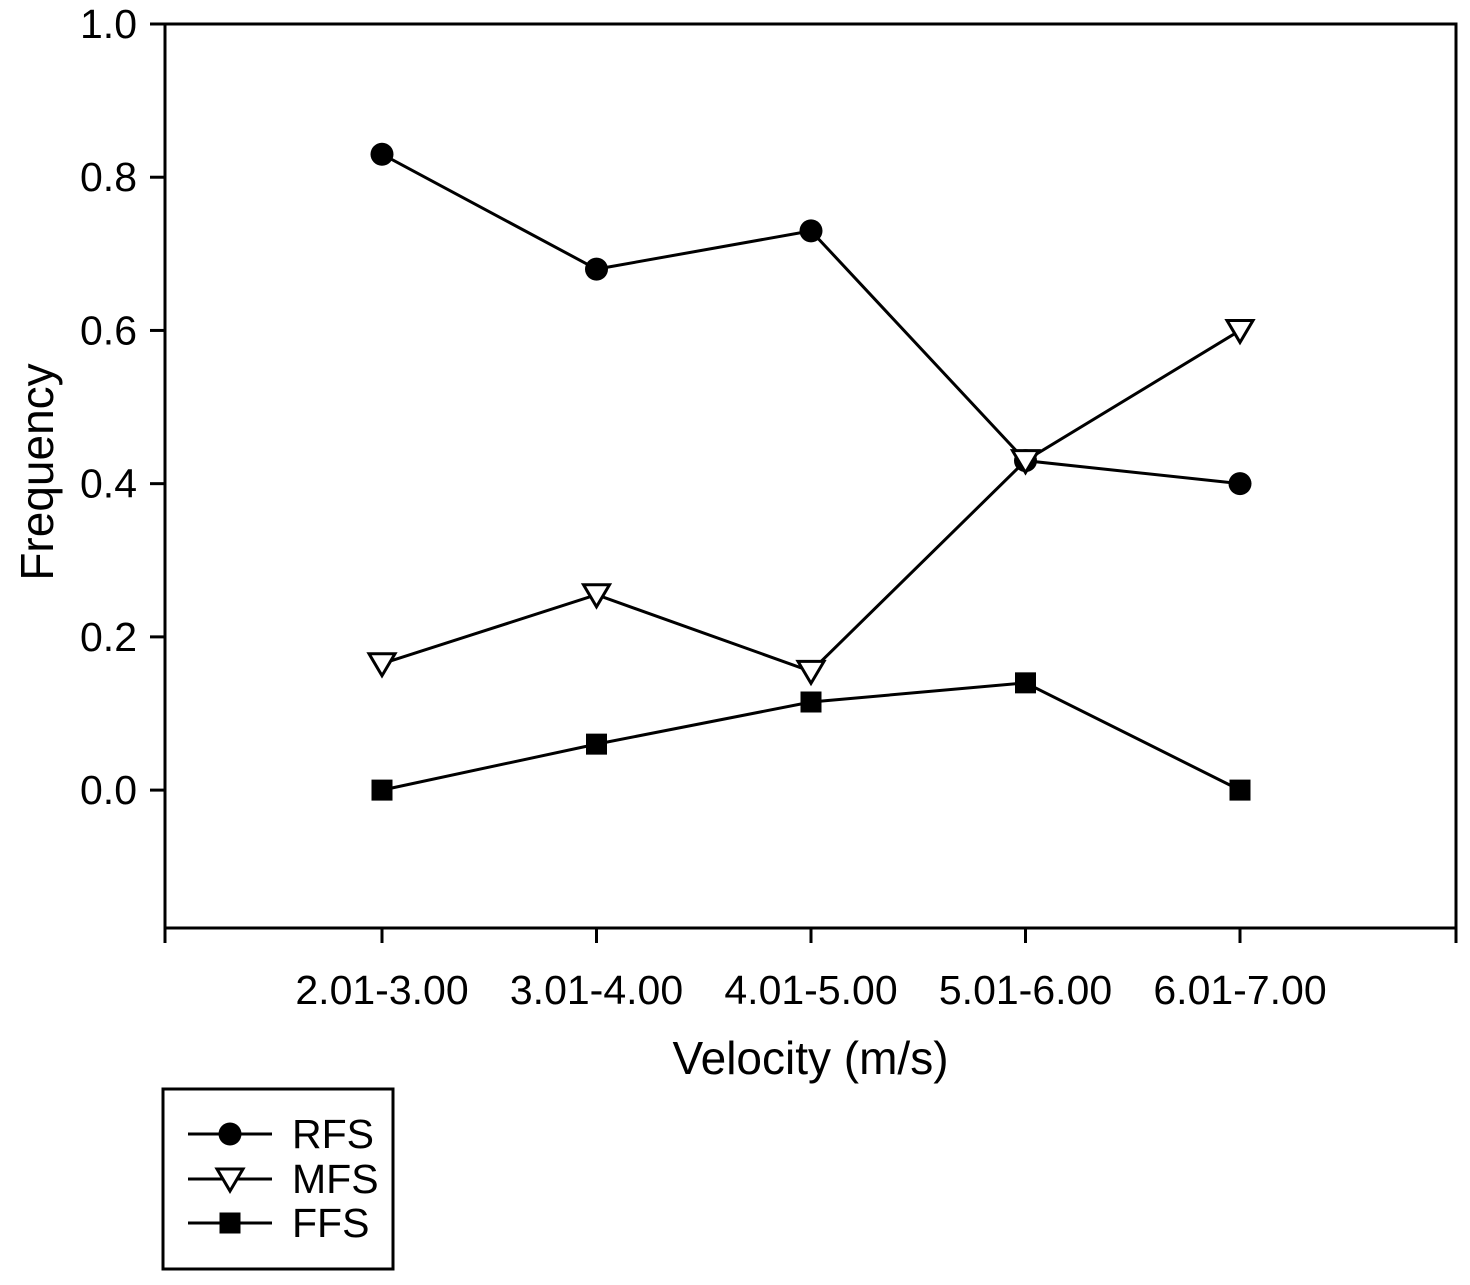 The image size is (1470, 1285). I want to click on y-tick-label: 0.8, so click(108, 177).